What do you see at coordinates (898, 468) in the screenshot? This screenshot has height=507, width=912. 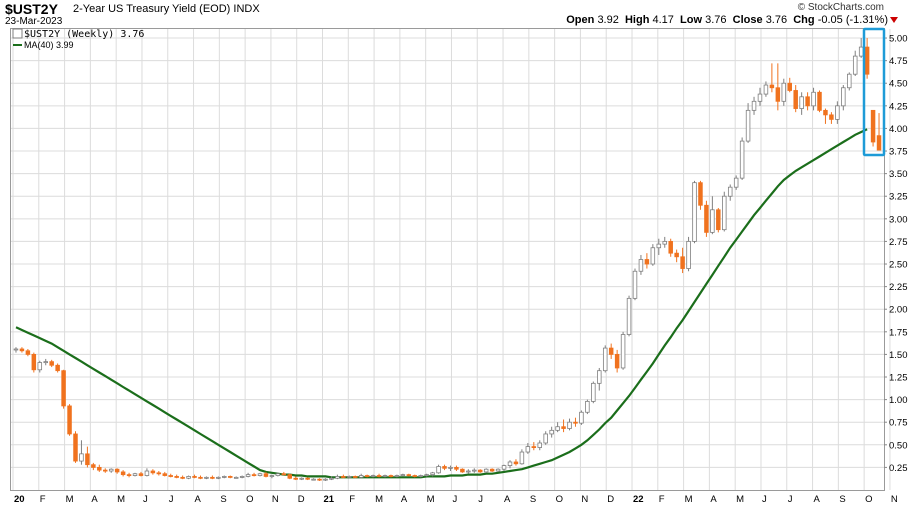 I see `y-tick-label: 0.25` at bounding box center [898, 468].